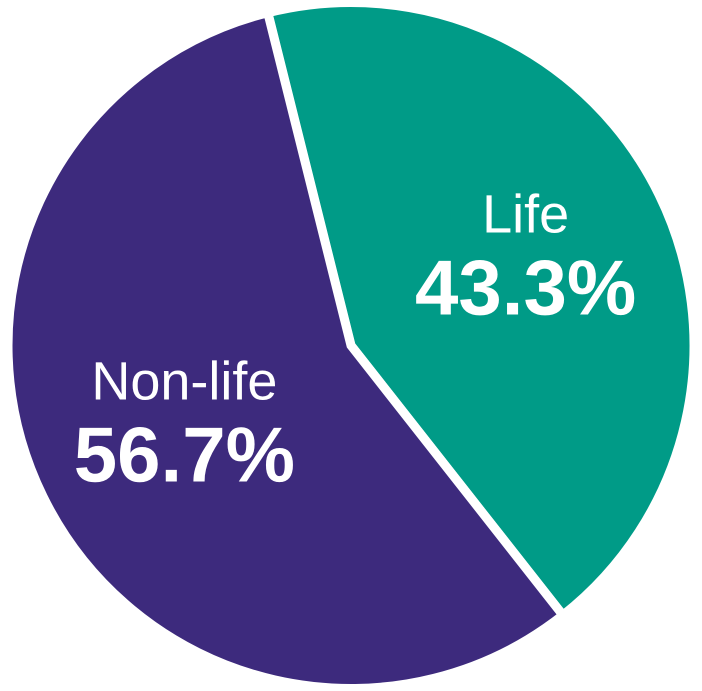 This screenshot has width=702, height=691. I want to click on slice-label: Non-life, so click(184, 382).